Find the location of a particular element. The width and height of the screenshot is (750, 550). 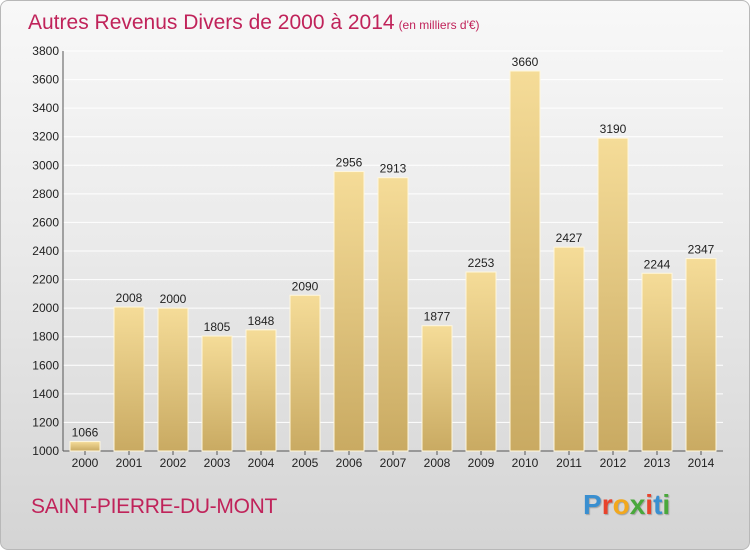

y-tick-label: 3000 is located at coordinates (45, 165).